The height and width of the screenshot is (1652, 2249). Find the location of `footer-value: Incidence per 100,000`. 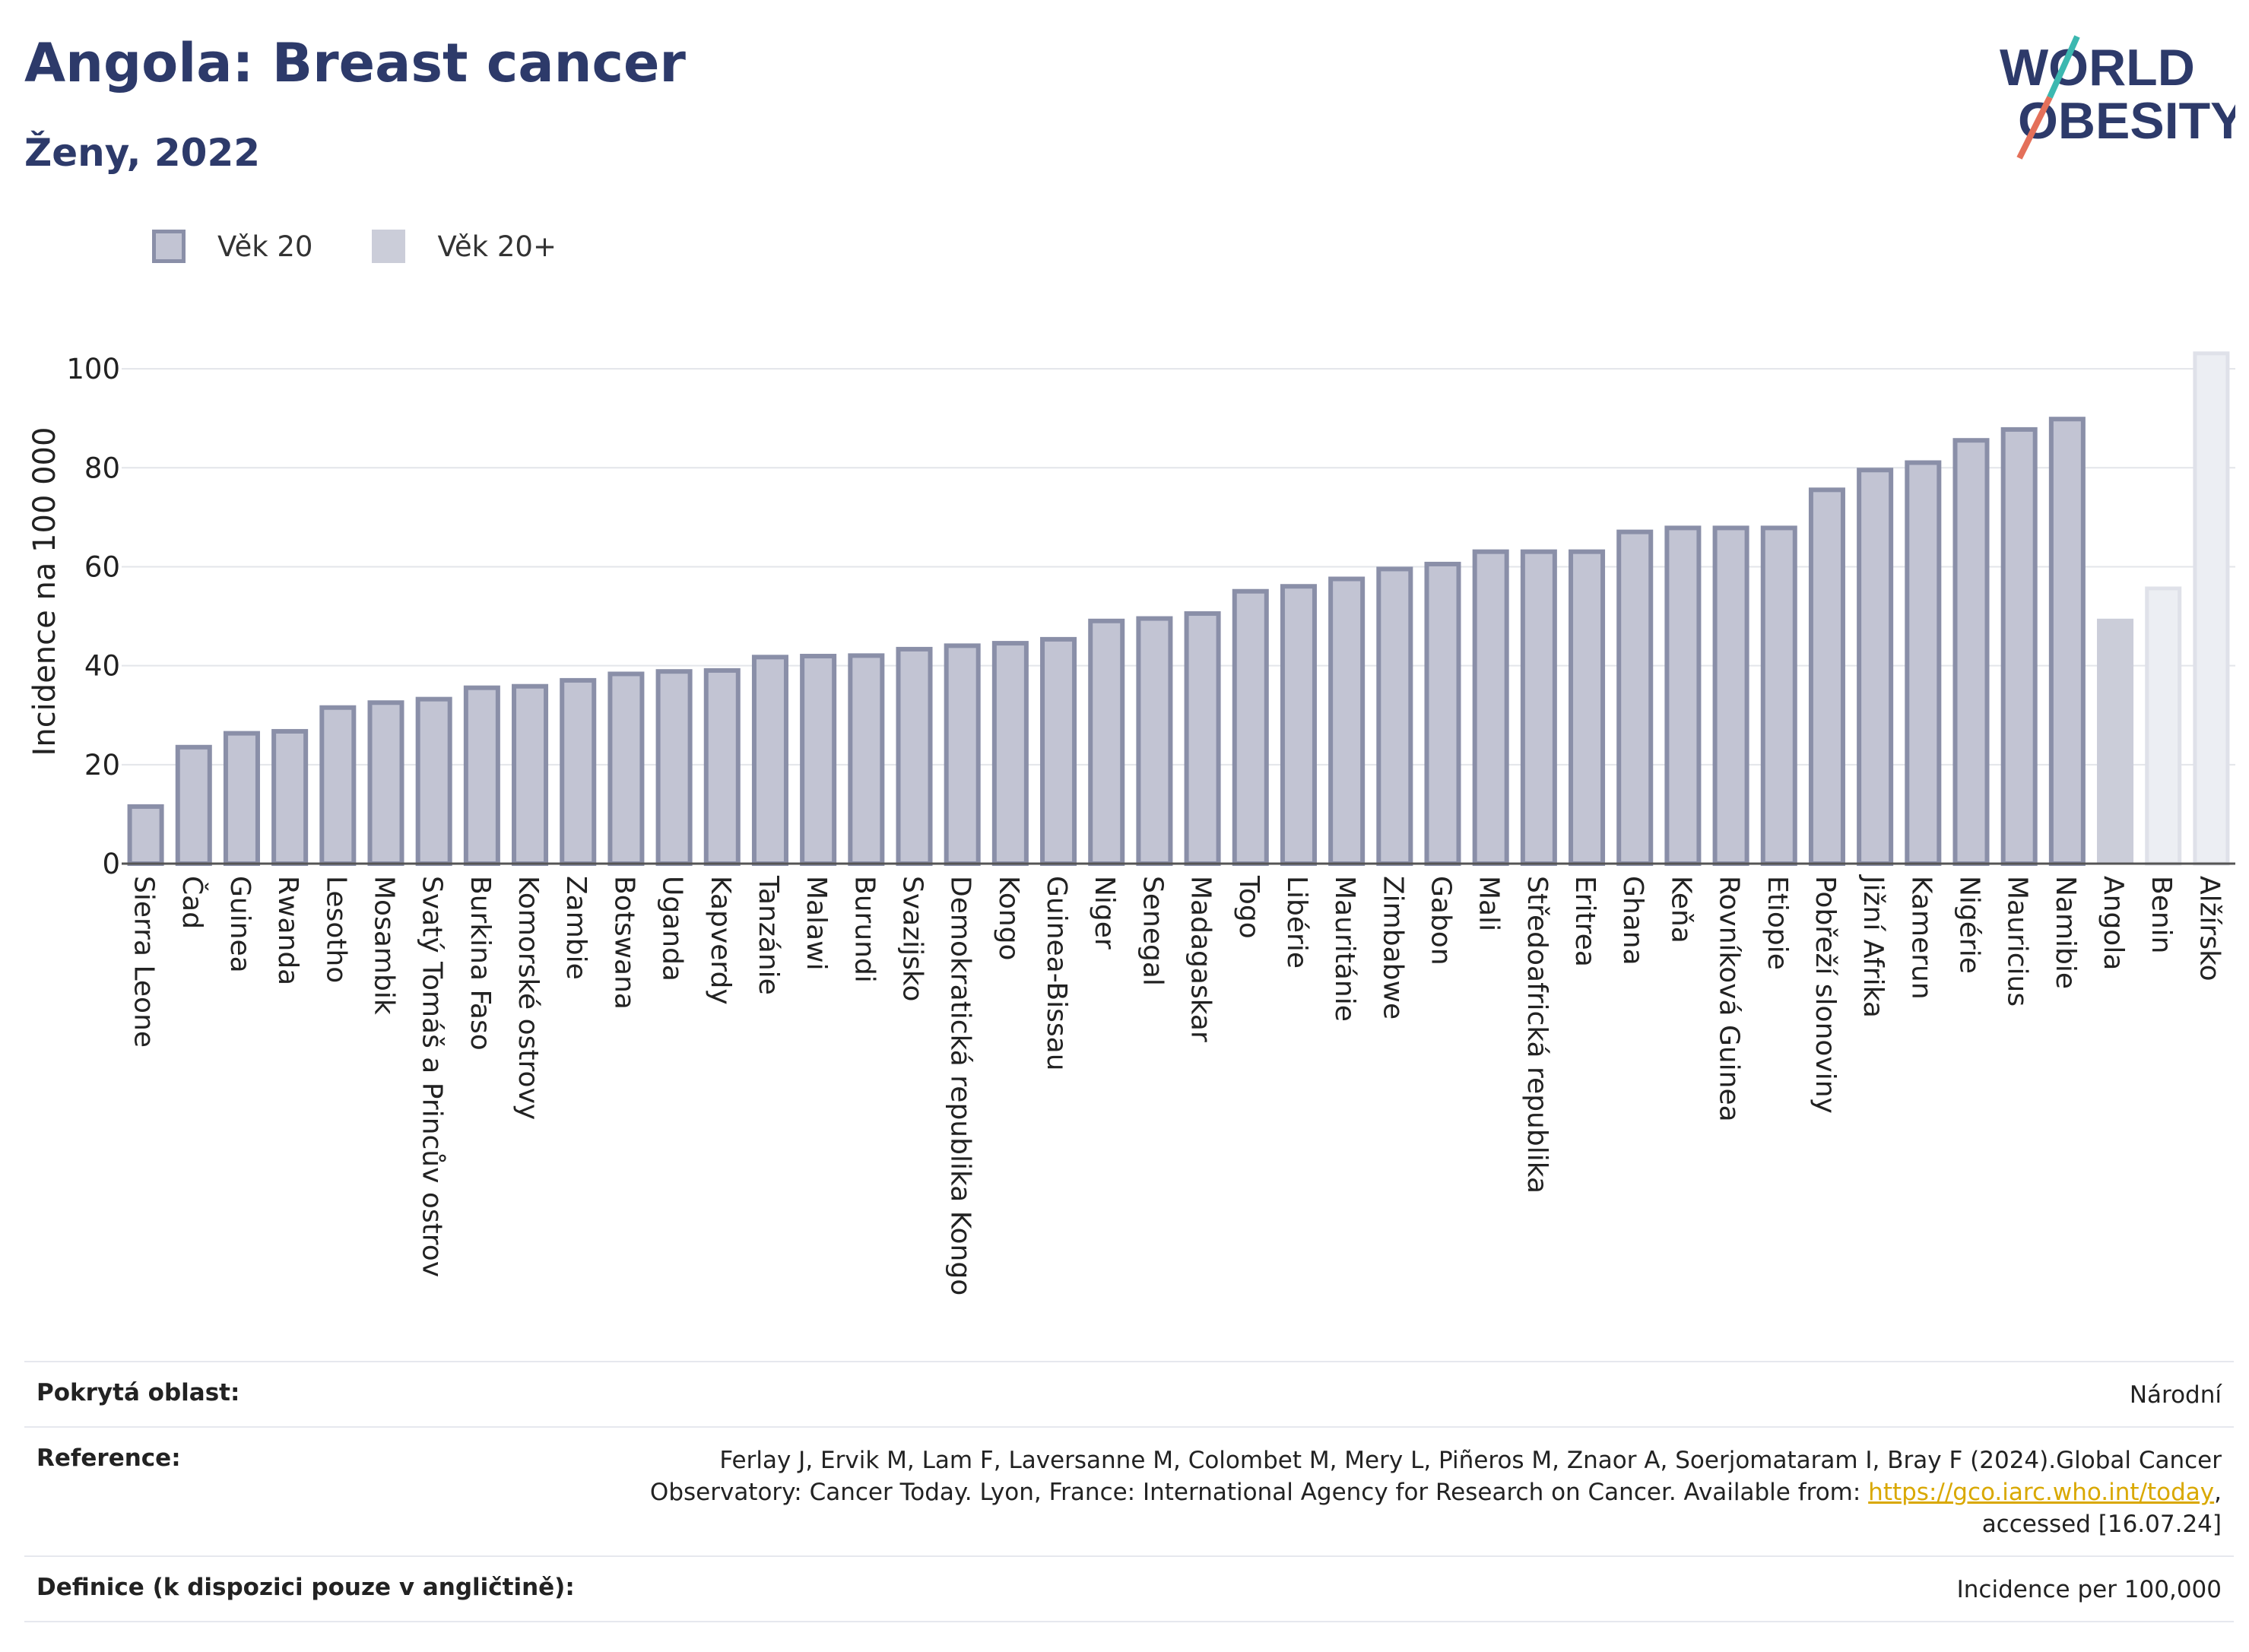

footer-value: Incidence per 100,000 is located at coordinates (2089, 1589).